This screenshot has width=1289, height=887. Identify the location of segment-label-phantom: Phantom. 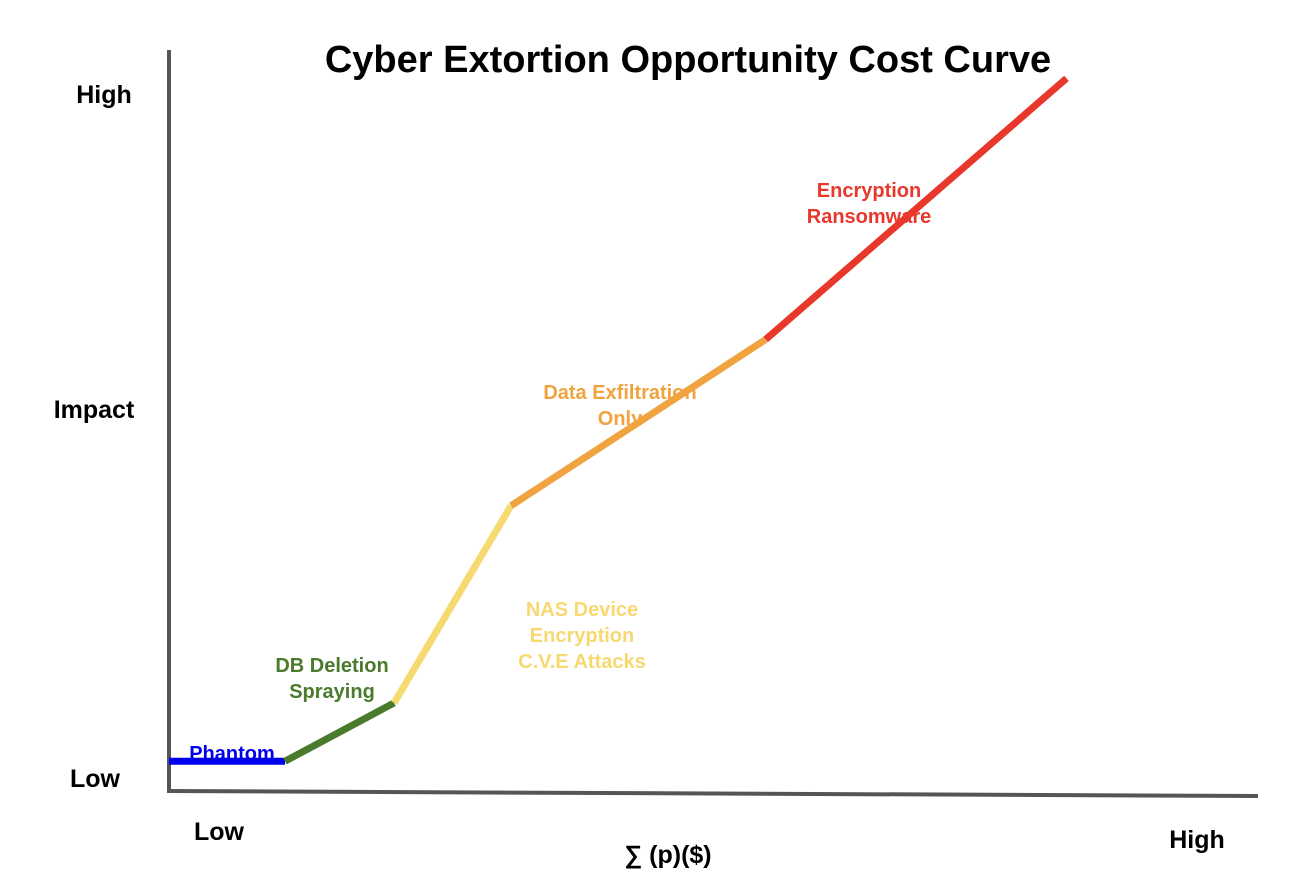
(232, 754).